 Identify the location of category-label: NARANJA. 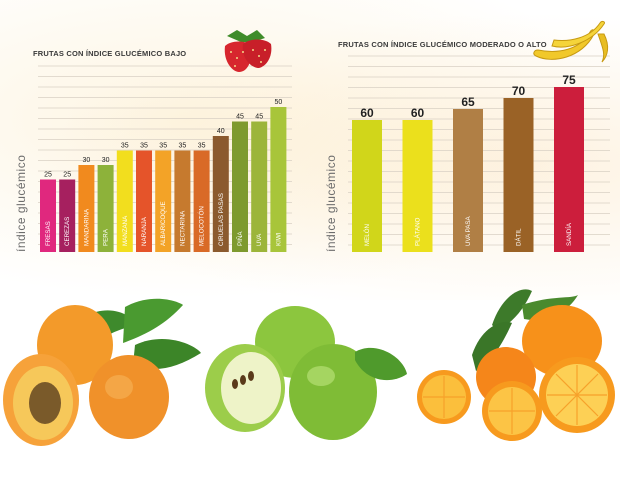
(144, 231).